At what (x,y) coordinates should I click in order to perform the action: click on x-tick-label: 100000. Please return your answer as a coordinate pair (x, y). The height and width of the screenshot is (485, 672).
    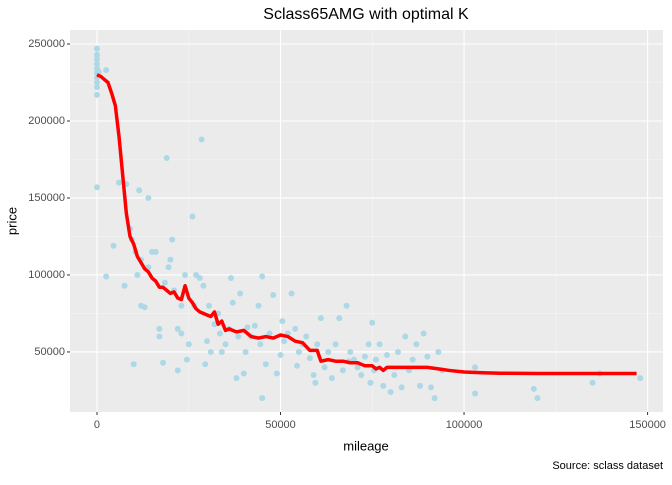
    Looking at the image, I should click on (464, 425).